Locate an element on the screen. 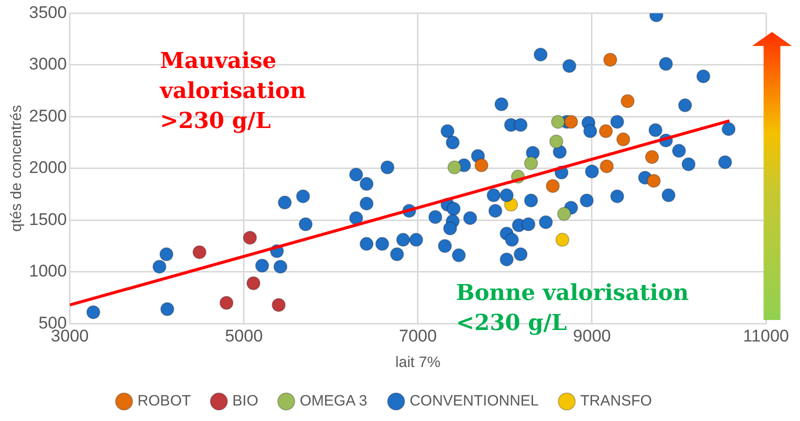  x-tick-label: 7000 is located at coordinates (417, 336).